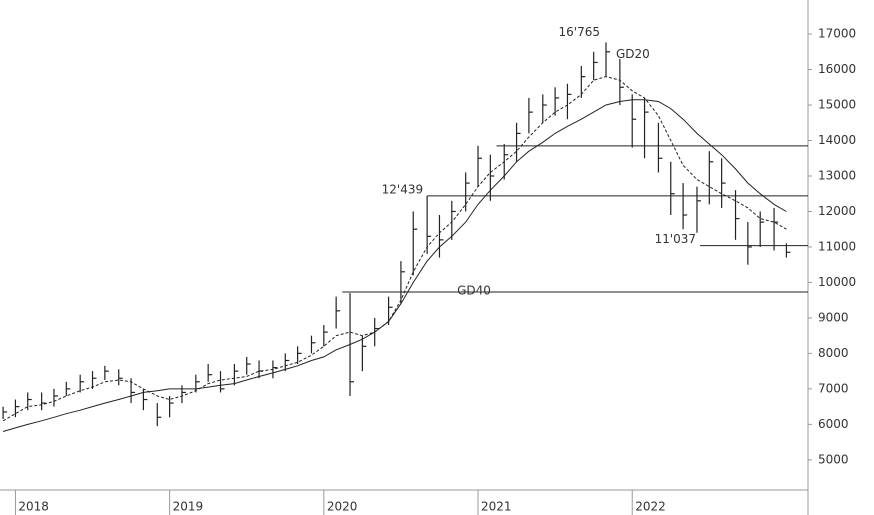  What do you see at coordinates (474, 291) in the screenshot?
I see `series-label: GD40` at bounding box center [474, 291].